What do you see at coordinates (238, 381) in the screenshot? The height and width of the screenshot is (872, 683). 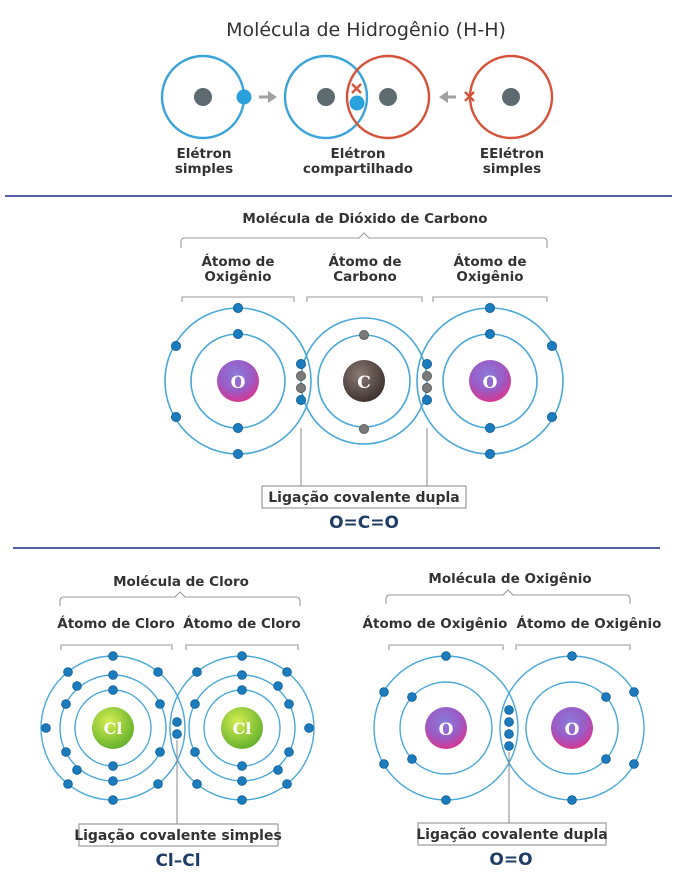 I see `co2-left-nucleus` at bounding box center [238, 381].